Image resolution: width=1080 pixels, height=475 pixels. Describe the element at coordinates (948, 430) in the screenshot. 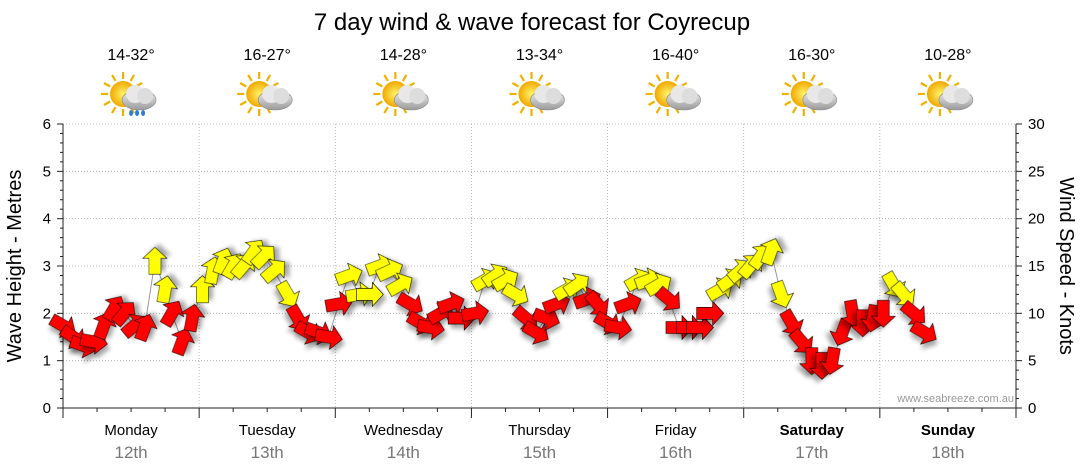

I see `day-name: Sunday` at that location.